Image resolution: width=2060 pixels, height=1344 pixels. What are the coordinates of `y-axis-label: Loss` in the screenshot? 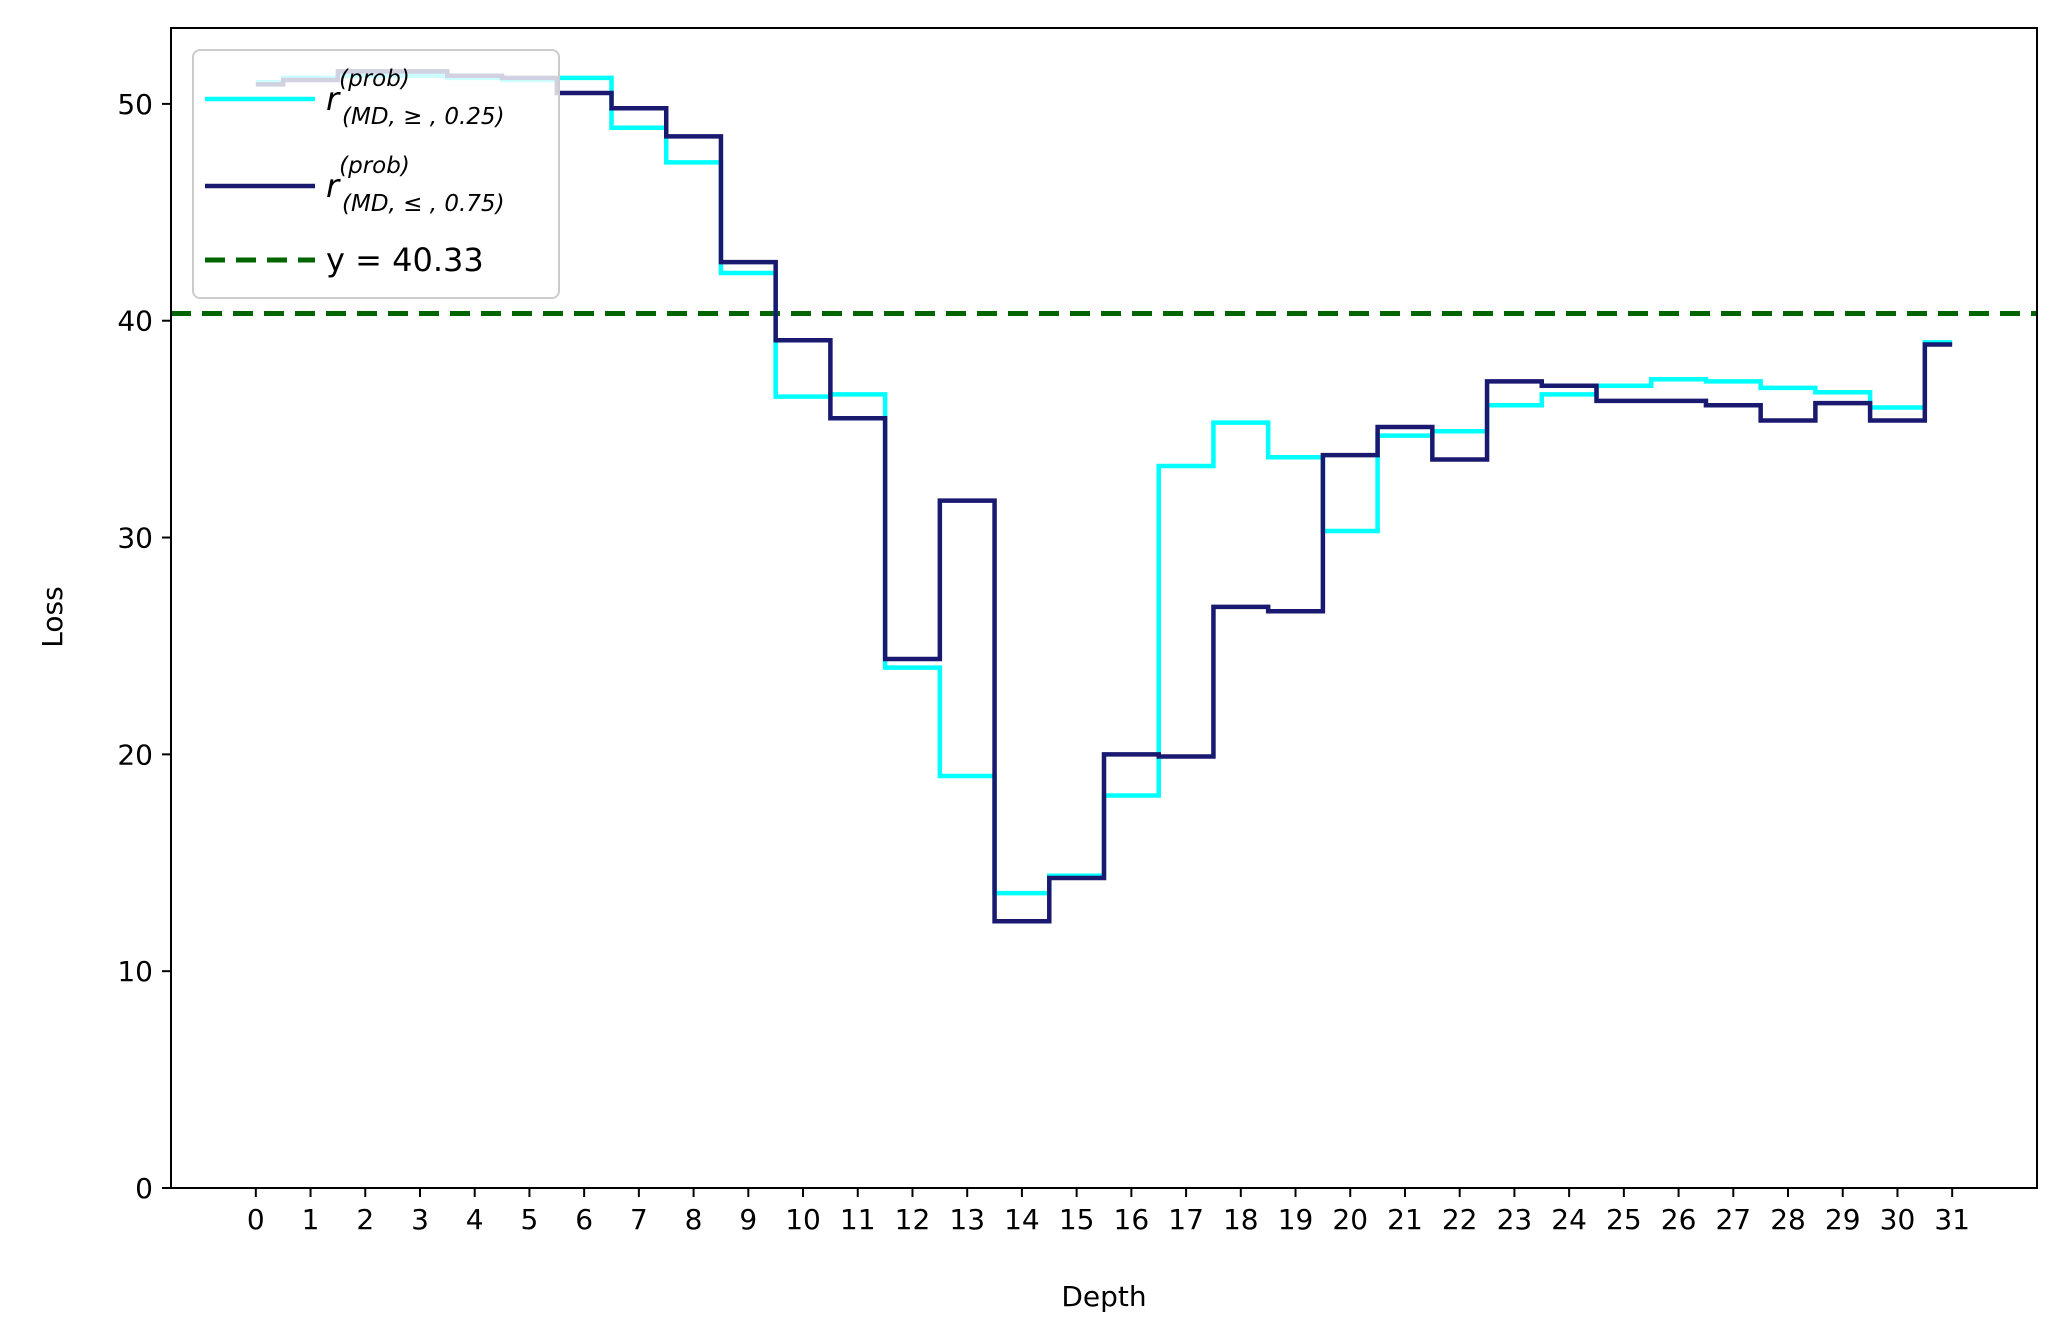 It's located at (52, 616).